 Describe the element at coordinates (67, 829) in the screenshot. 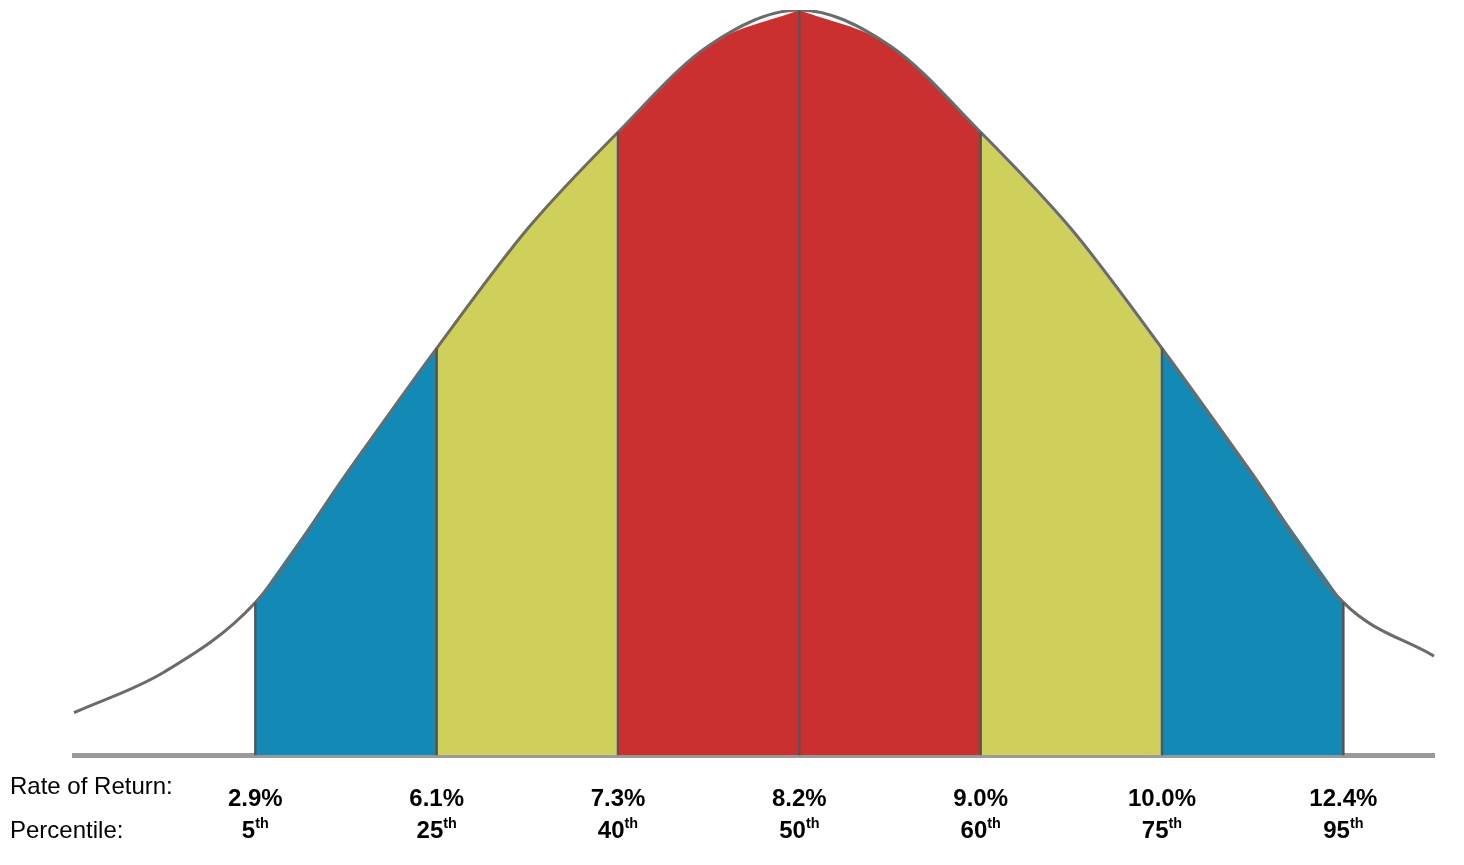

I see `text: Percentile:` at that location.